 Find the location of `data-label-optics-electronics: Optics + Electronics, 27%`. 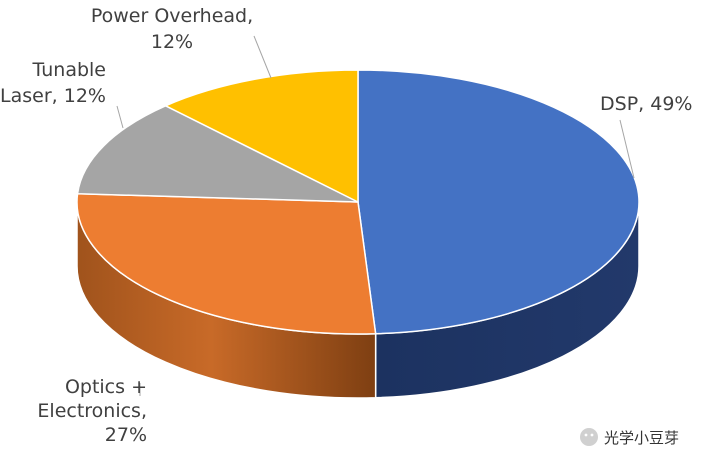

data-label-optics-electronics: Optics + Electronics, 27% is located at coordinates (92, 411).